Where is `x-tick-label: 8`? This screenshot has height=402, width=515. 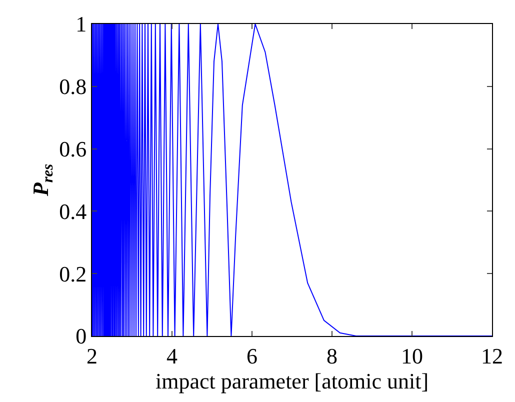 x-tick-label: 8 is located at coordinates (332, 355).